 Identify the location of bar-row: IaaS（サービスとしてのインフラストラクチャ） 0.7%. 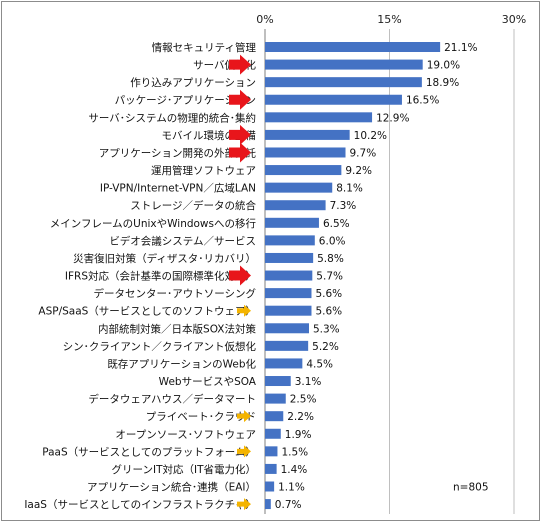
(163, 504).